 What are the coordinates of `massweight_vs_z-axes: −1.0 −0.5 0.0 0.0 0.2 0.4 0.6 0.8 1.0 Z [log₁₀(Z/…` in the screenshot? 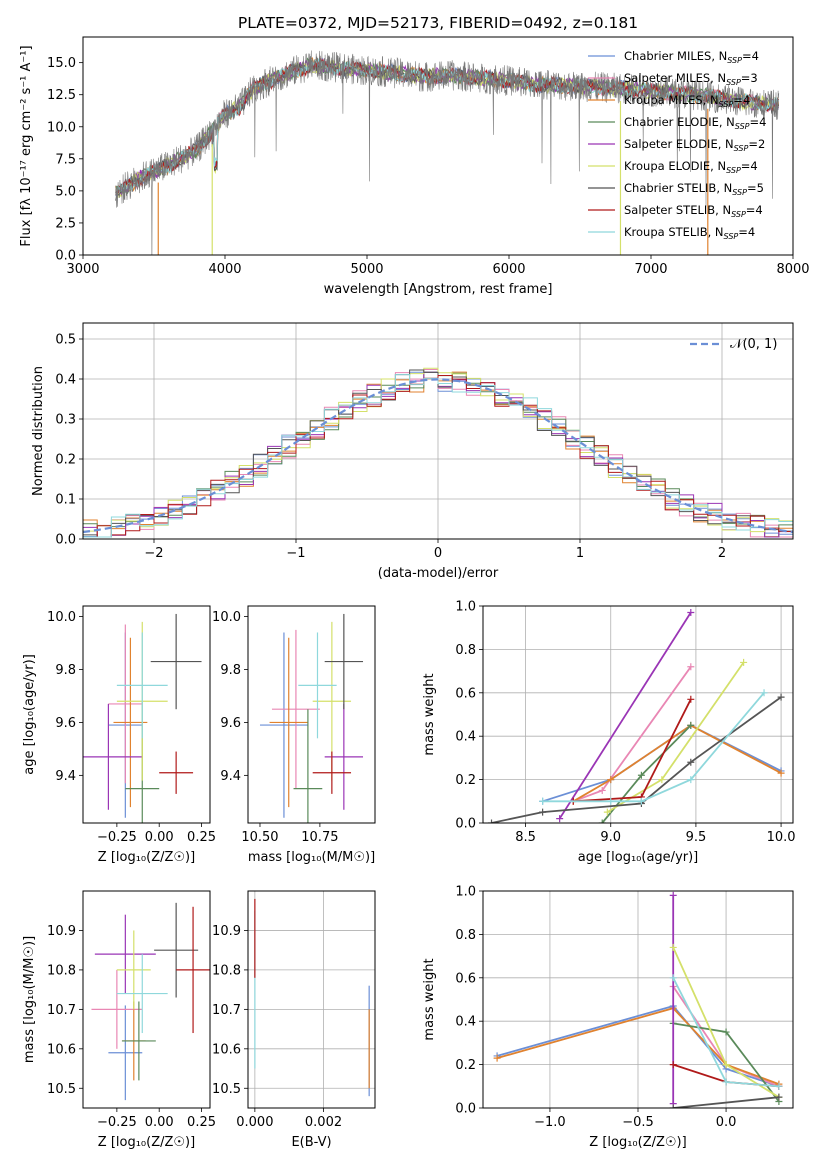 It's located at (607, 1017).